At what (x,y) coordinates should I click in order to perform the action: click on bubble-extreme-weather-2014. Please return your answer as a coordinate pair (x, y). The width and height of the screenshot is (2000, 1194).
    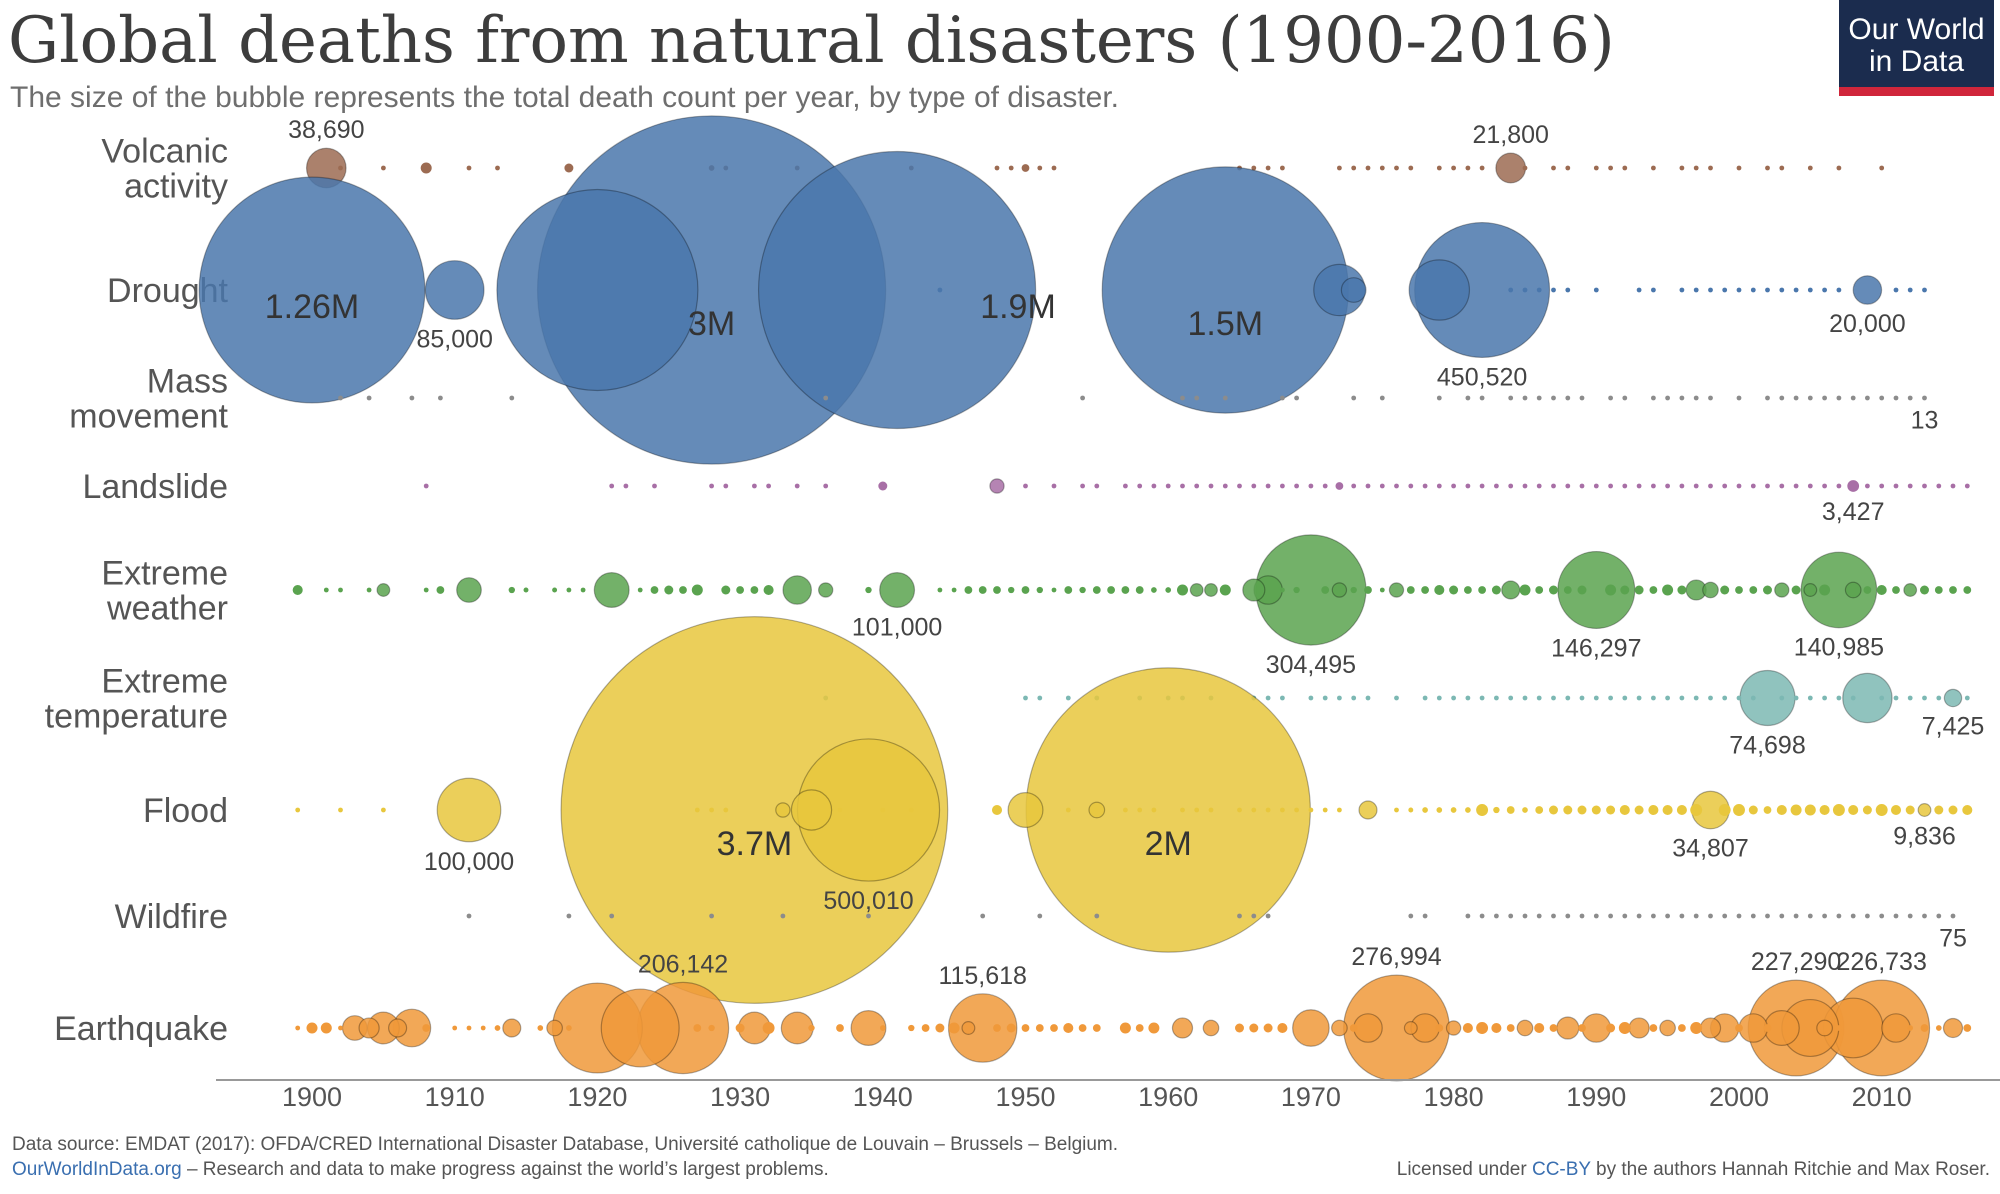
    Looking at the image, I should click on (1938, 590).